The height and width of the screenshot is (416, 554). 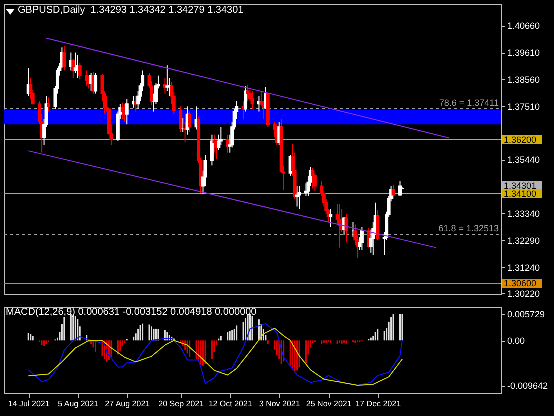 I want to click on text: 1.34301, so click(x=520, y=185).